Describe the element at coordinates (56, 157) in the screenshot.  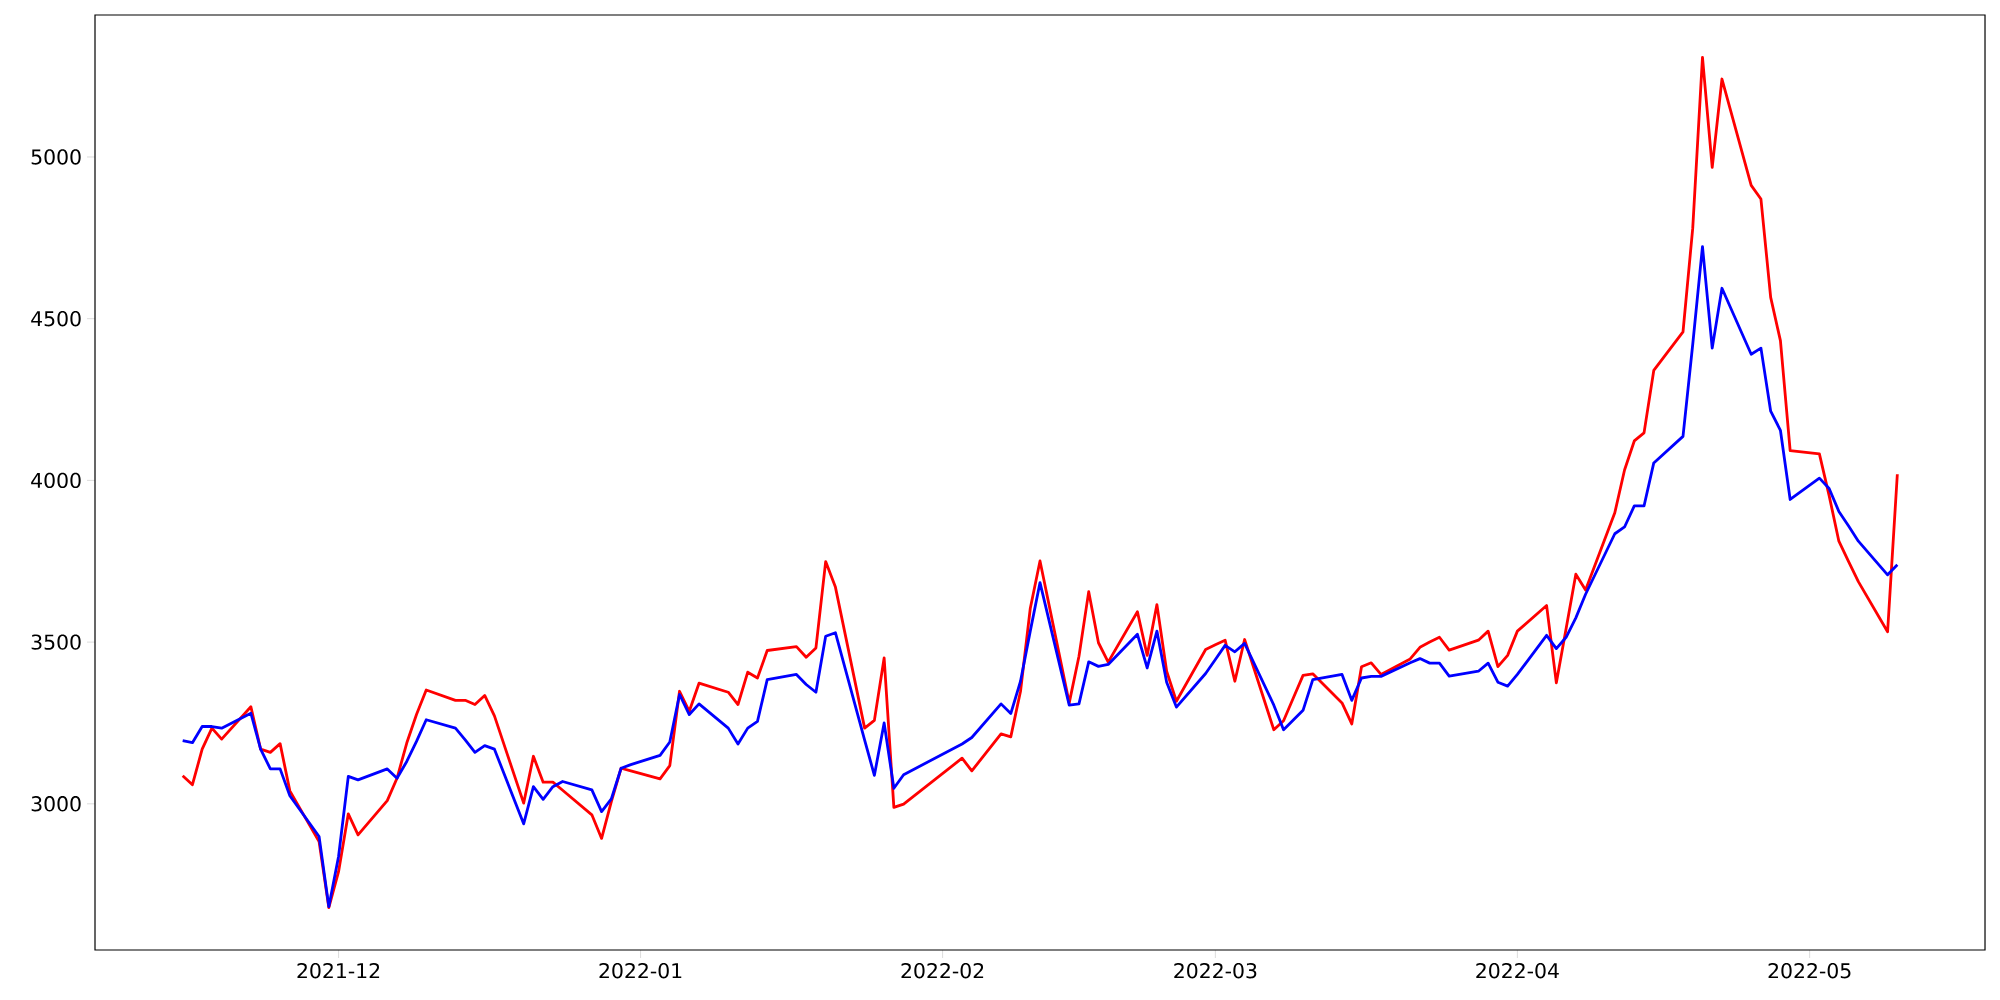
I see `y-tick-label: 5000` at that location.